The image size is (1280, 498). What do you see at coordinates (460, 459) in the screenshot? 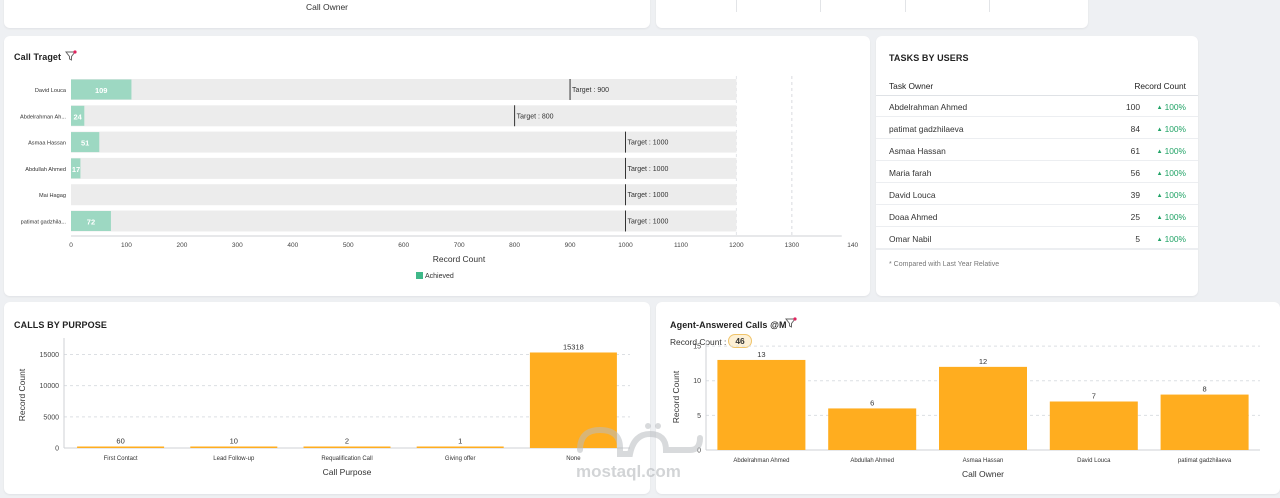
I see `category-label: Giving offer` at bounding box center [460, 459].